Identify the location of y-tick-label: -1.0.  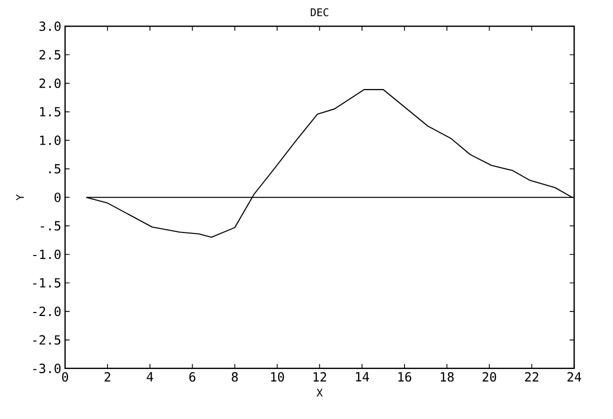
(47, 255).